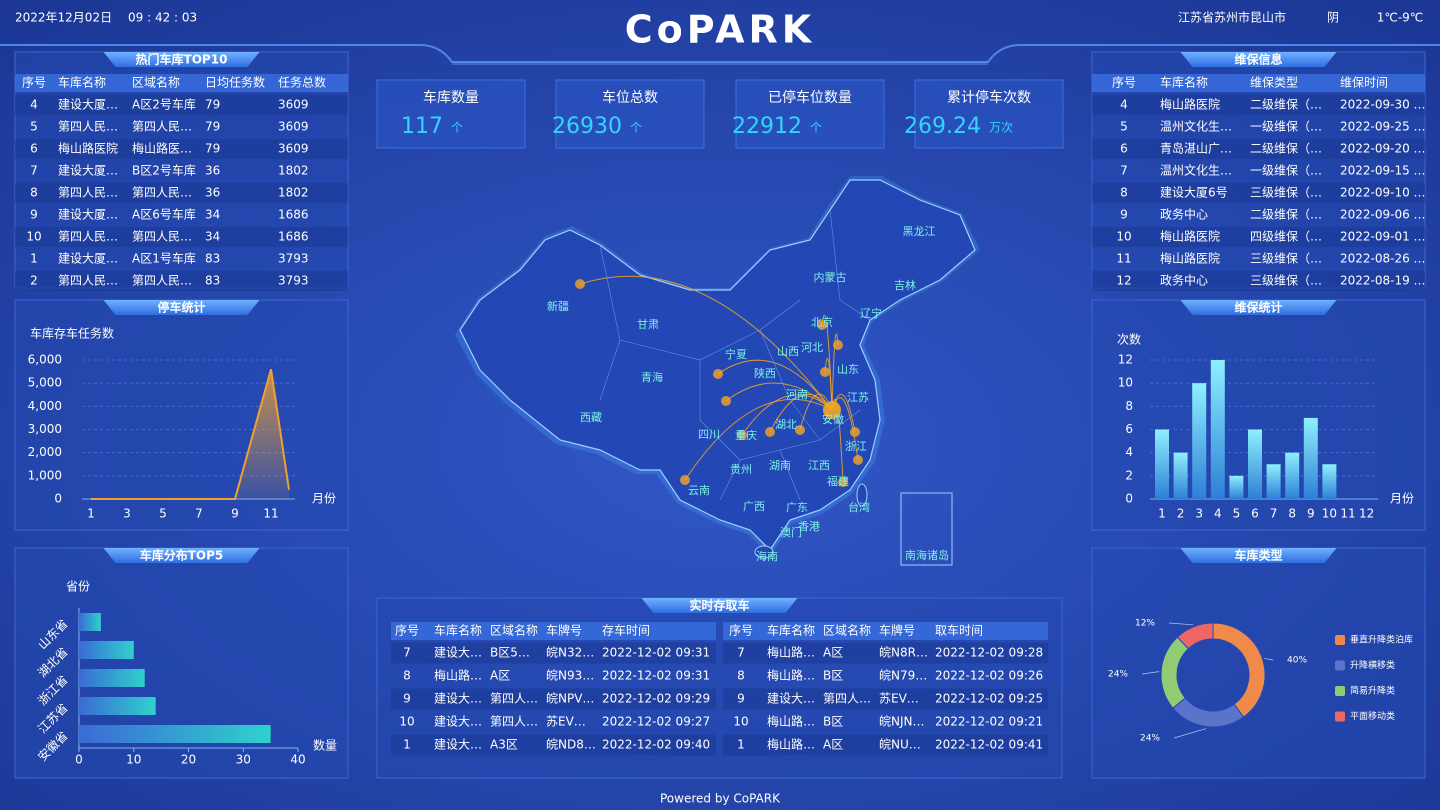 The image size is (1440, 810). What do you see at coordinates (293, 193) in the screenshot?
I see `table-cell: 1802` at bounding box center [293, 193].